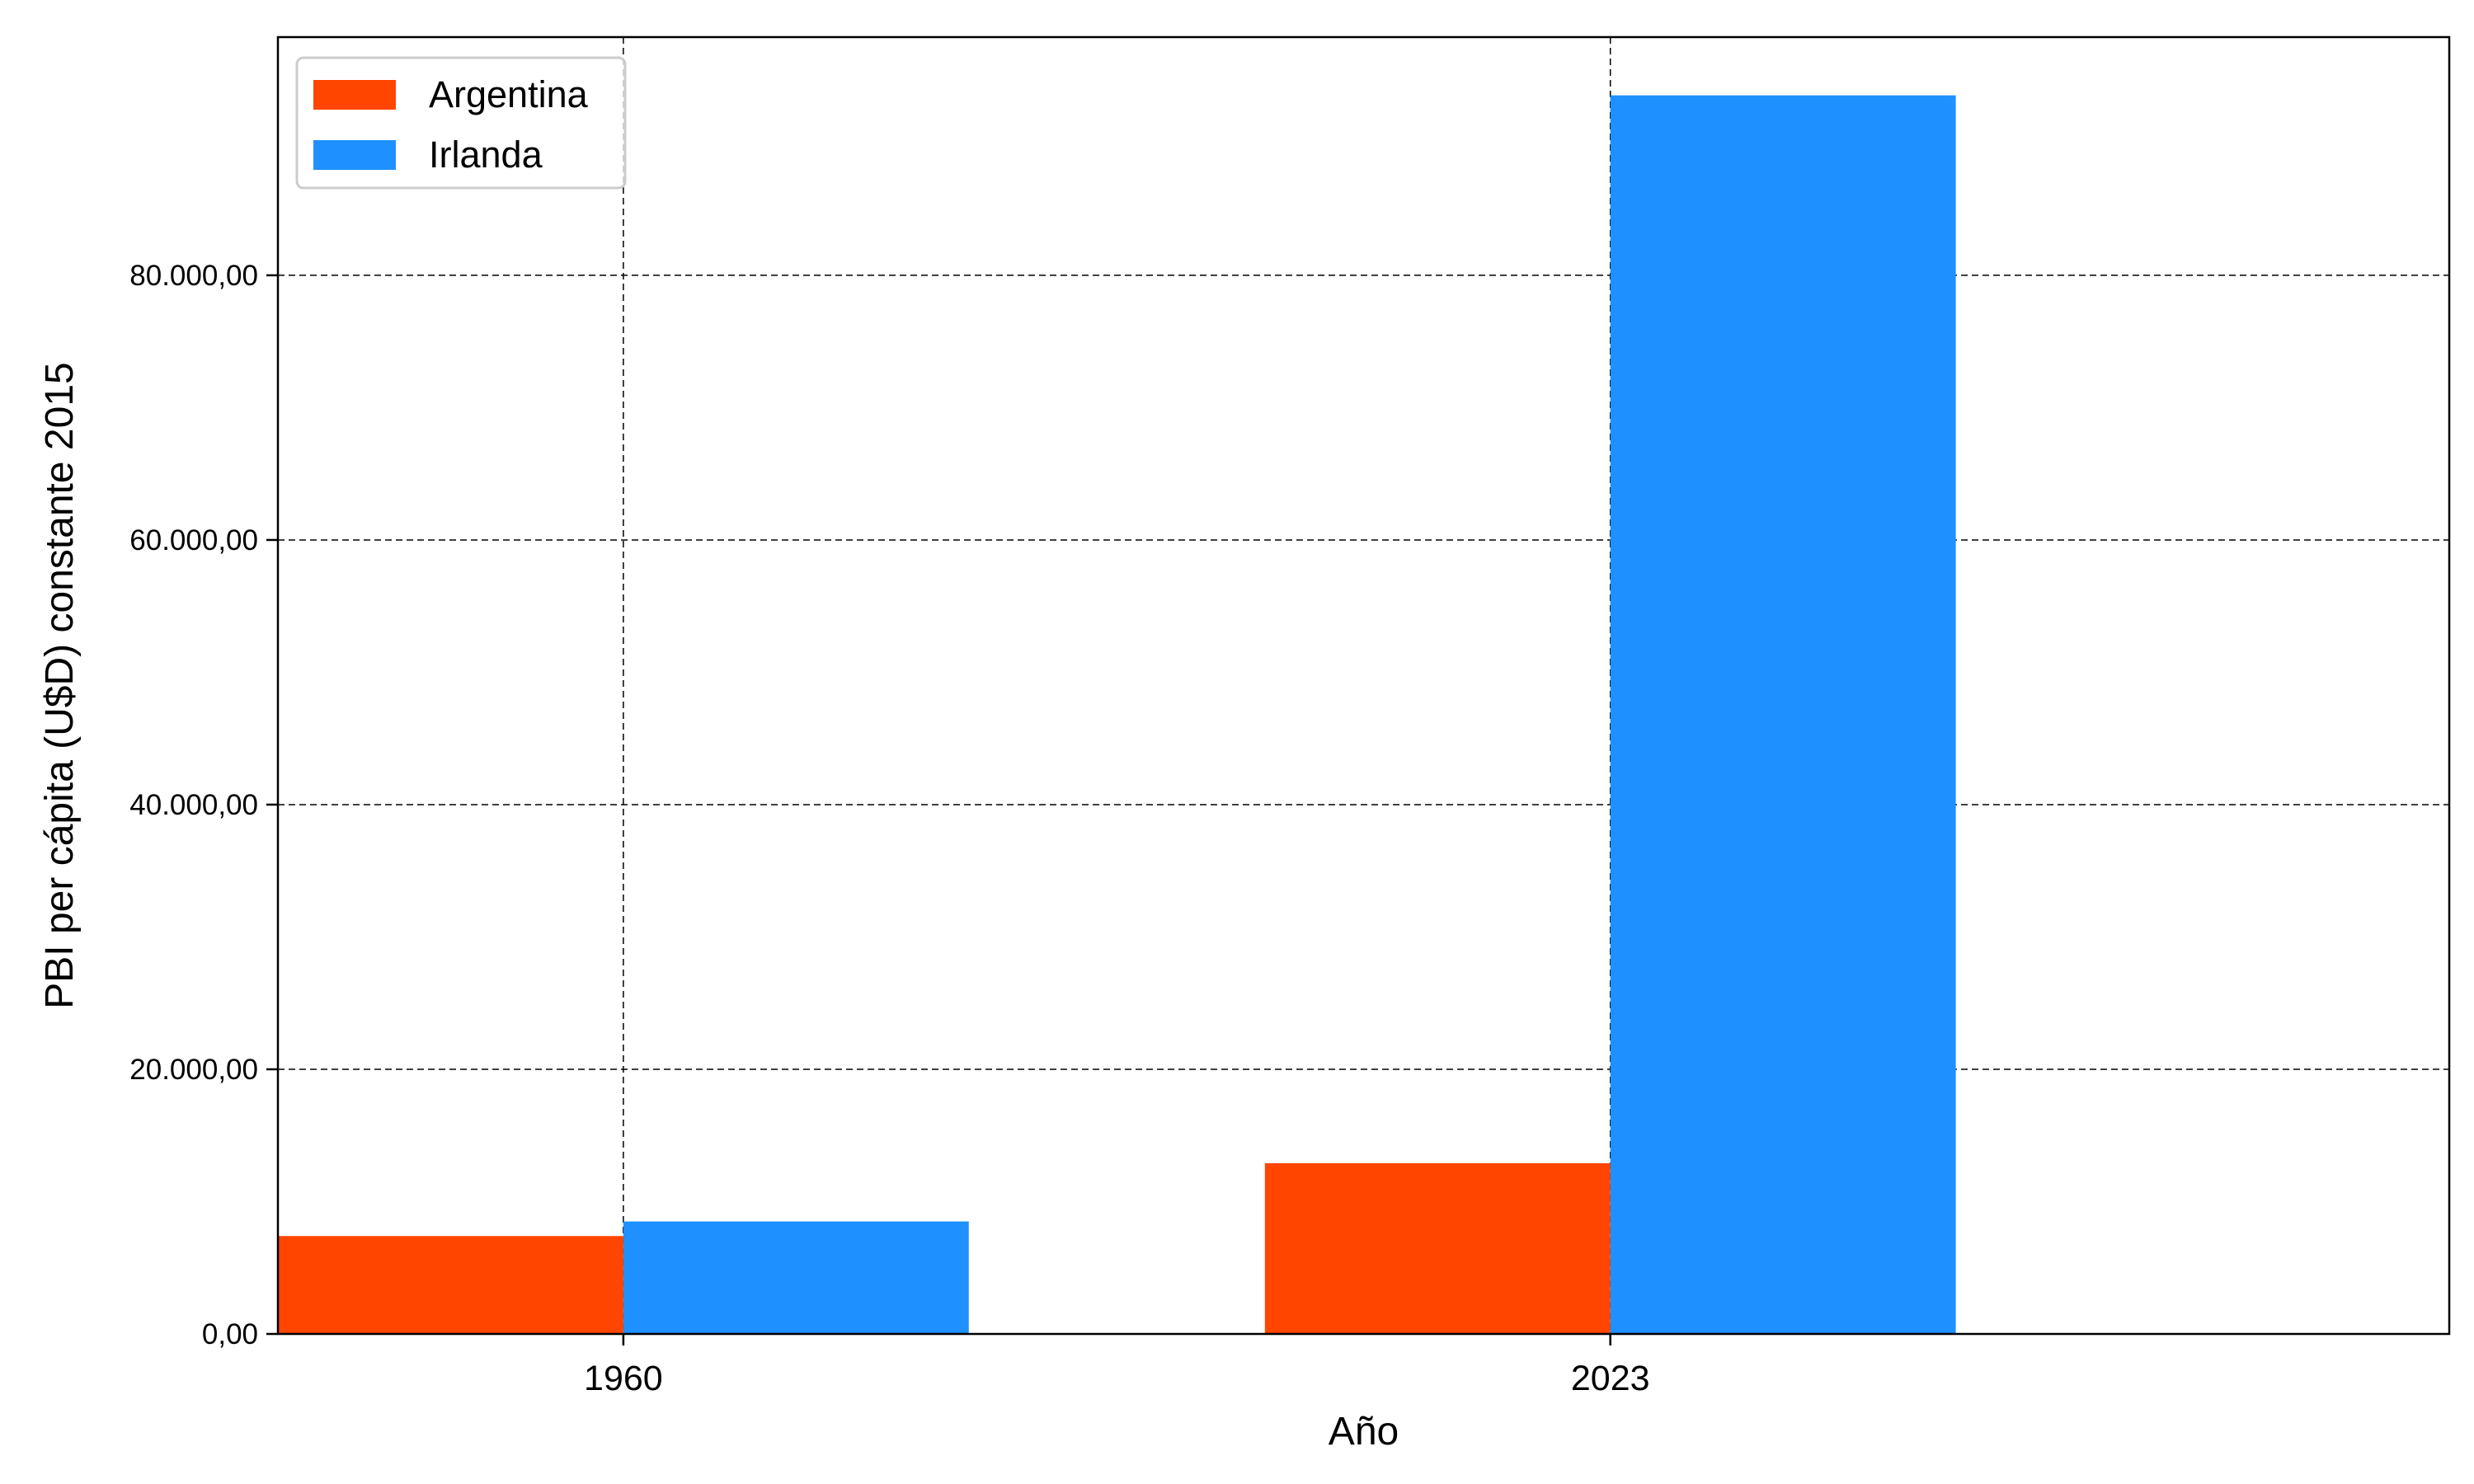 This screenshot has height=1484, width=2474. What do you see at coordinates (193, 540) in the screenshot?
I see `y-tick-label: 60.000,00` at bounding box center [193, 540].